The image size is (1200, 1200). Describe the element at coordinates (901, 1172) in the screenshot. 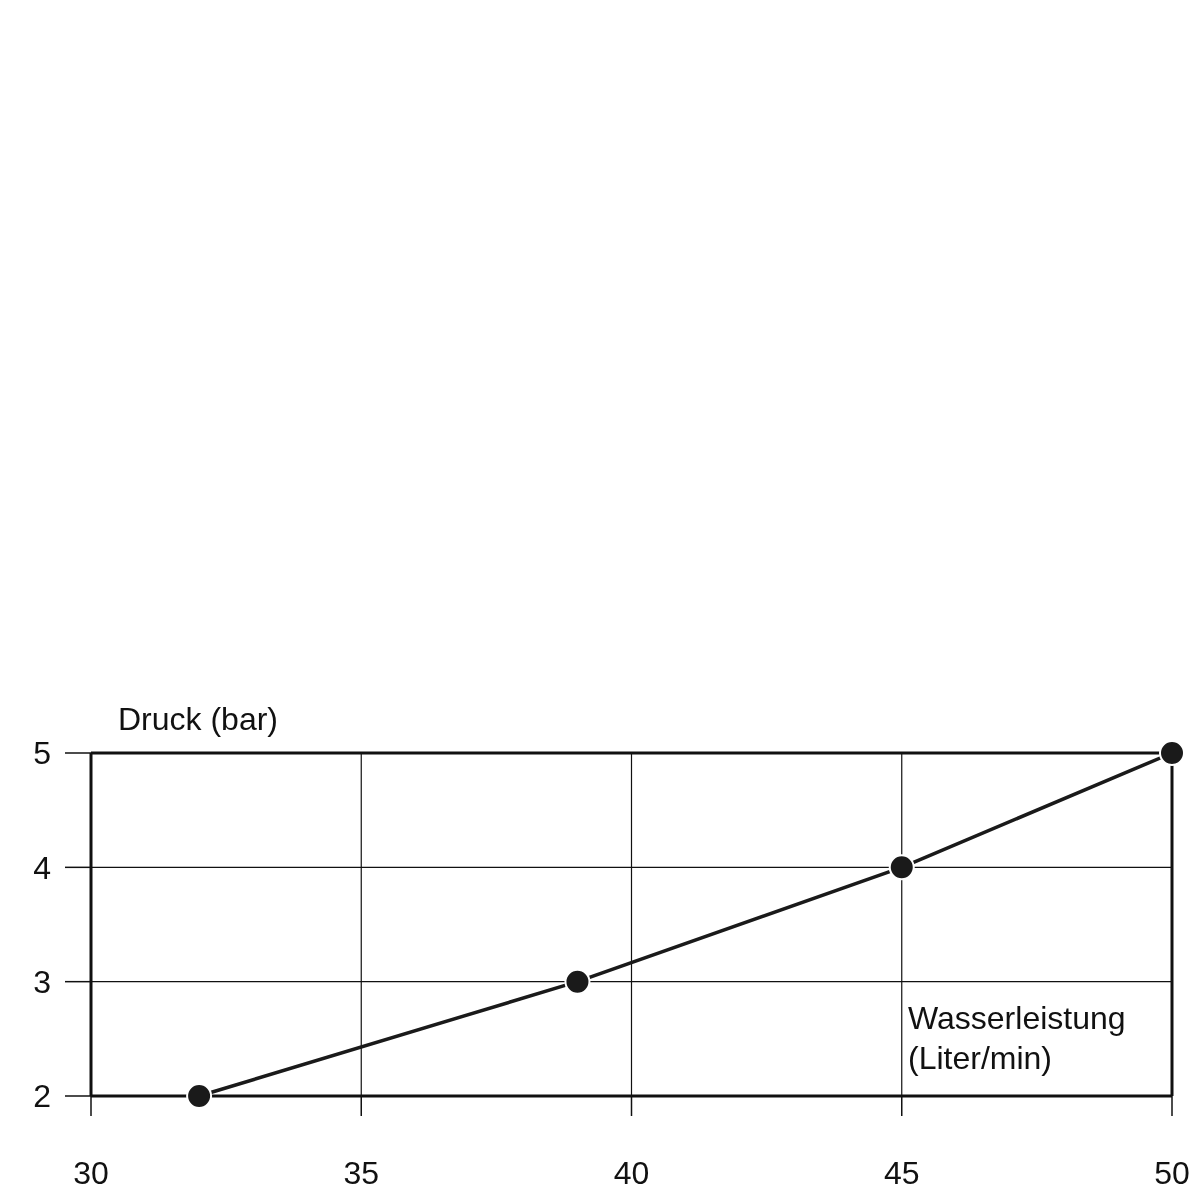

I see `x-tick-label: 45` at that location.